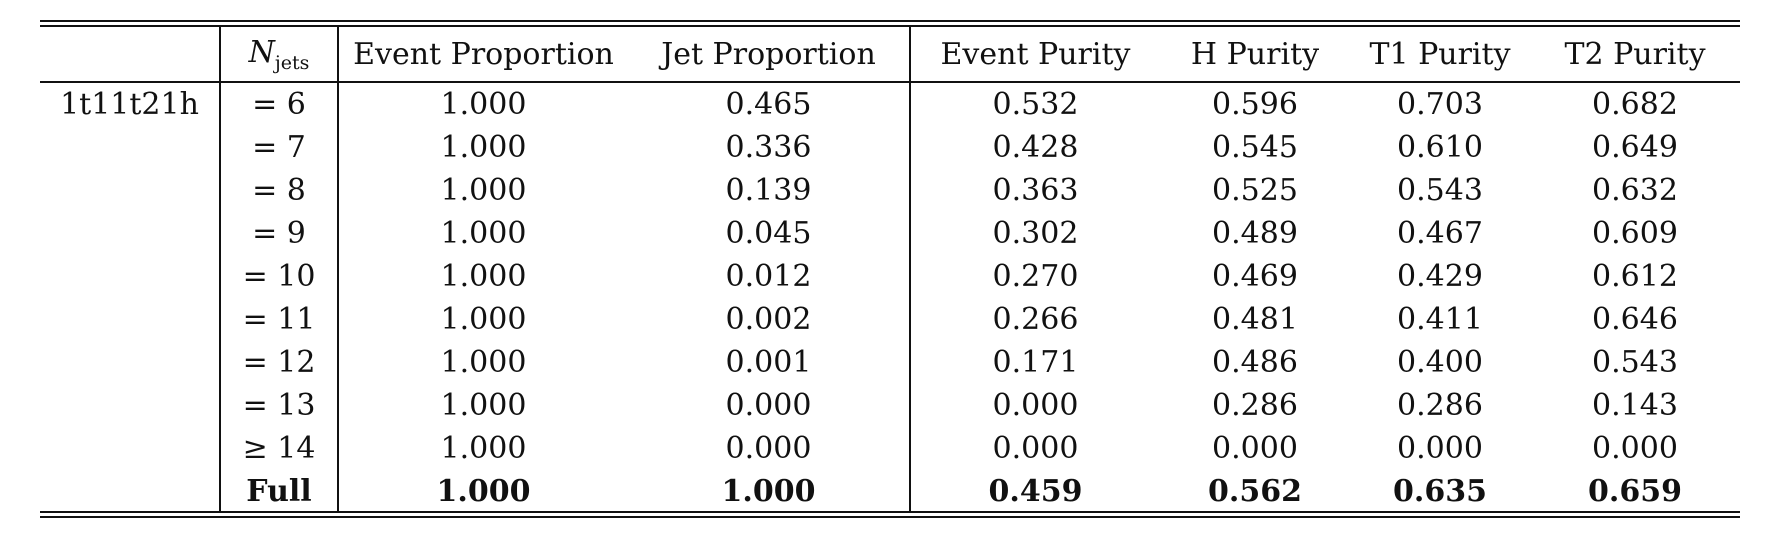 Image resolution: width=1778 pixels, height=534 pixels. Describe the element at coordinates (1635, 448) in the screenshot. I see `t2-purity-cell: 0.000` at that location.